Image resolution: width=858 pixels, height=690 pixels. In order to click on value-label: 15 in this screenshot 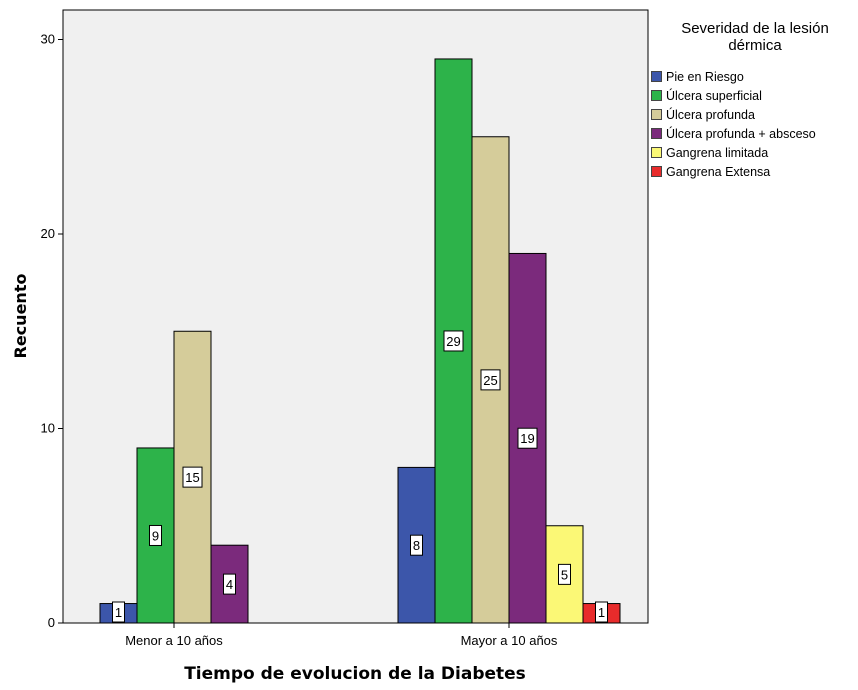, I will do `click(192, 477)`.